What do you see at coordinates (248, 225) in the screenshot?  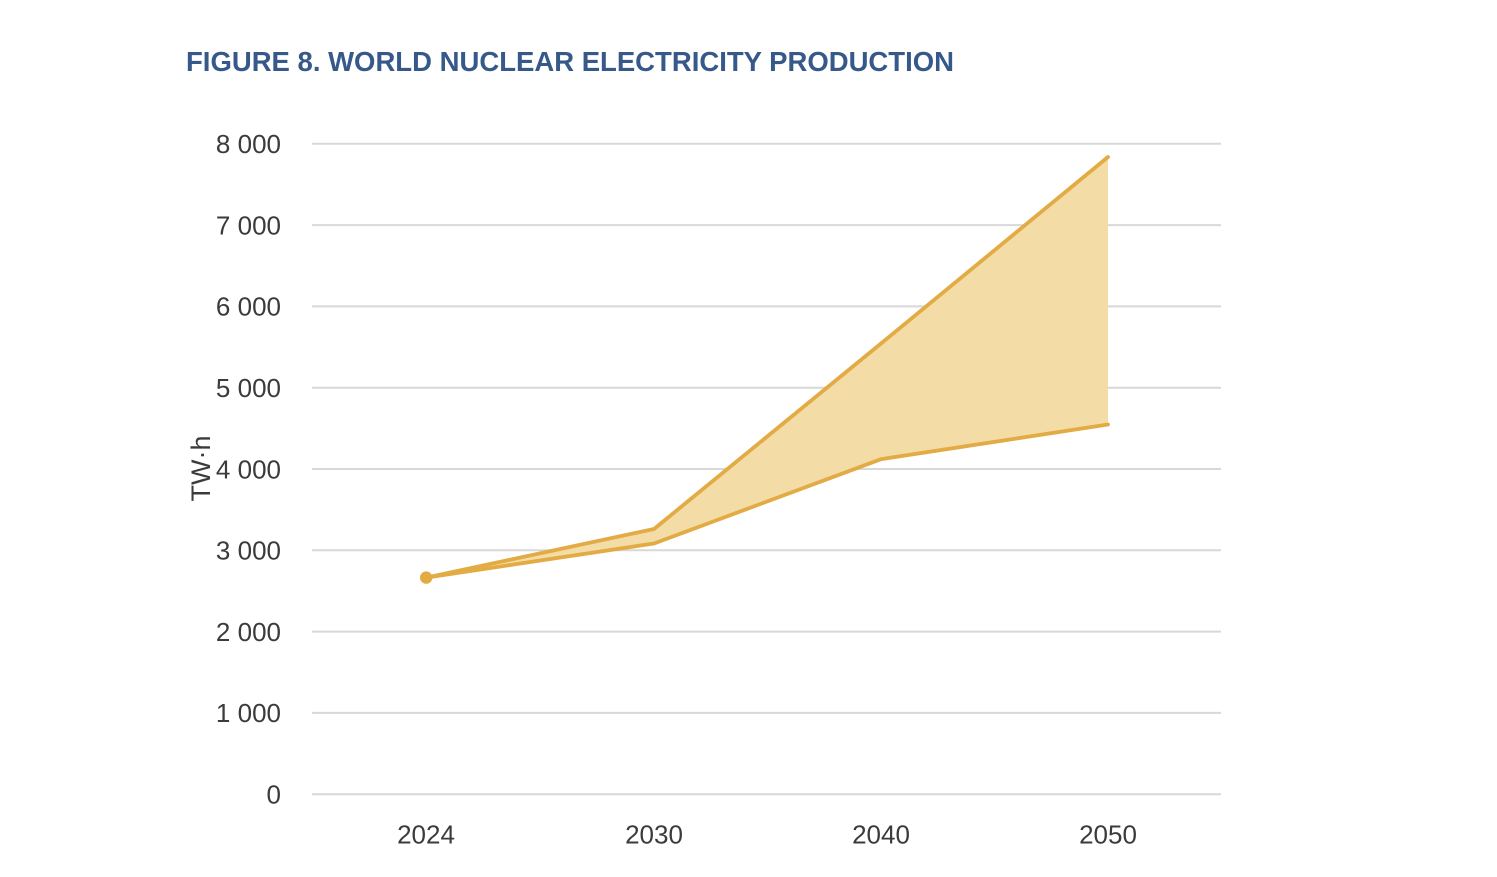 I see `svg-text: 7 000` at bounding box center [248, 225].